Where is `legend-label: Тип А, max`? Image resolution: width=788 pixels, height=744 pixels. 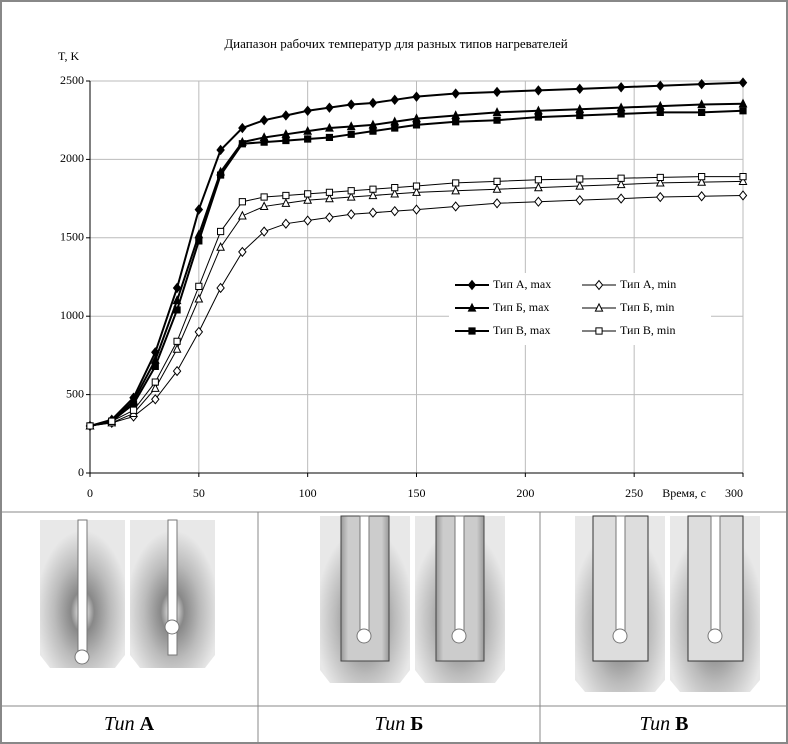
legend-label: Тип А, max is located at coordinates (522, 284).